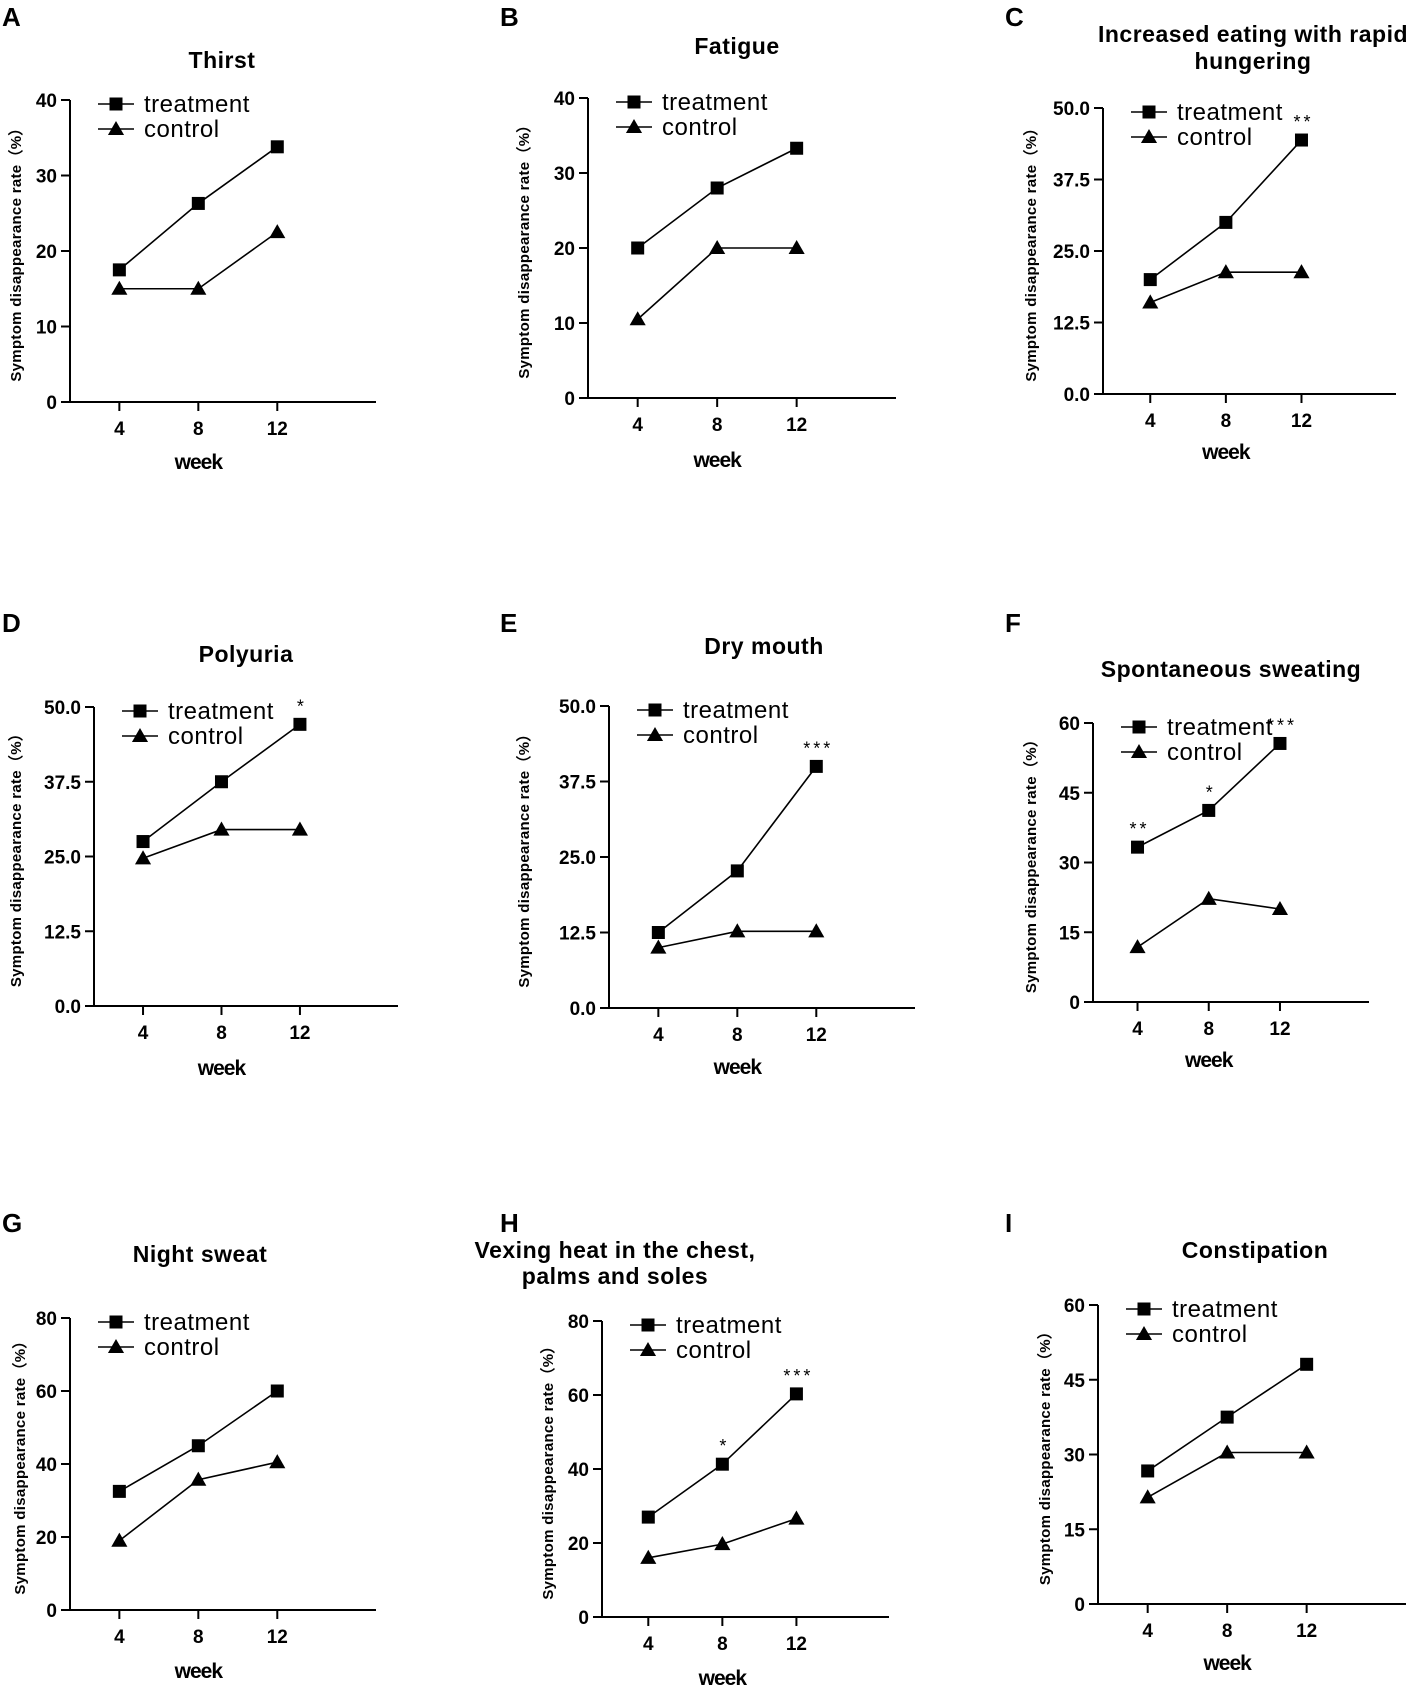  What do you see at coordinates (1077, 395) in the screenshot?
I see `y-tick-label: 0.0` at bounding box center [1077, 395].